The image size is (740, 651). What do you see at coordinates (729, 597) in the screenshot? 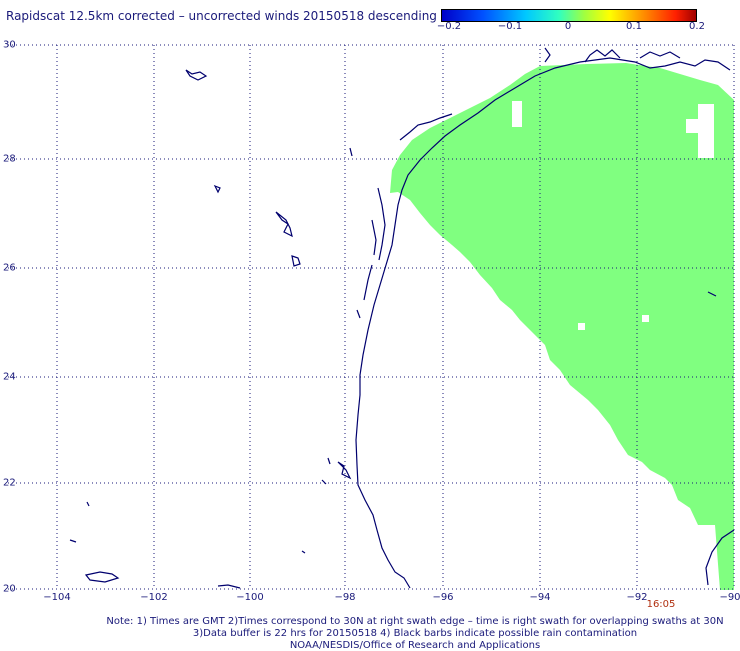
I see `lon-tick-label: −90` at bounding box center [729, 597].